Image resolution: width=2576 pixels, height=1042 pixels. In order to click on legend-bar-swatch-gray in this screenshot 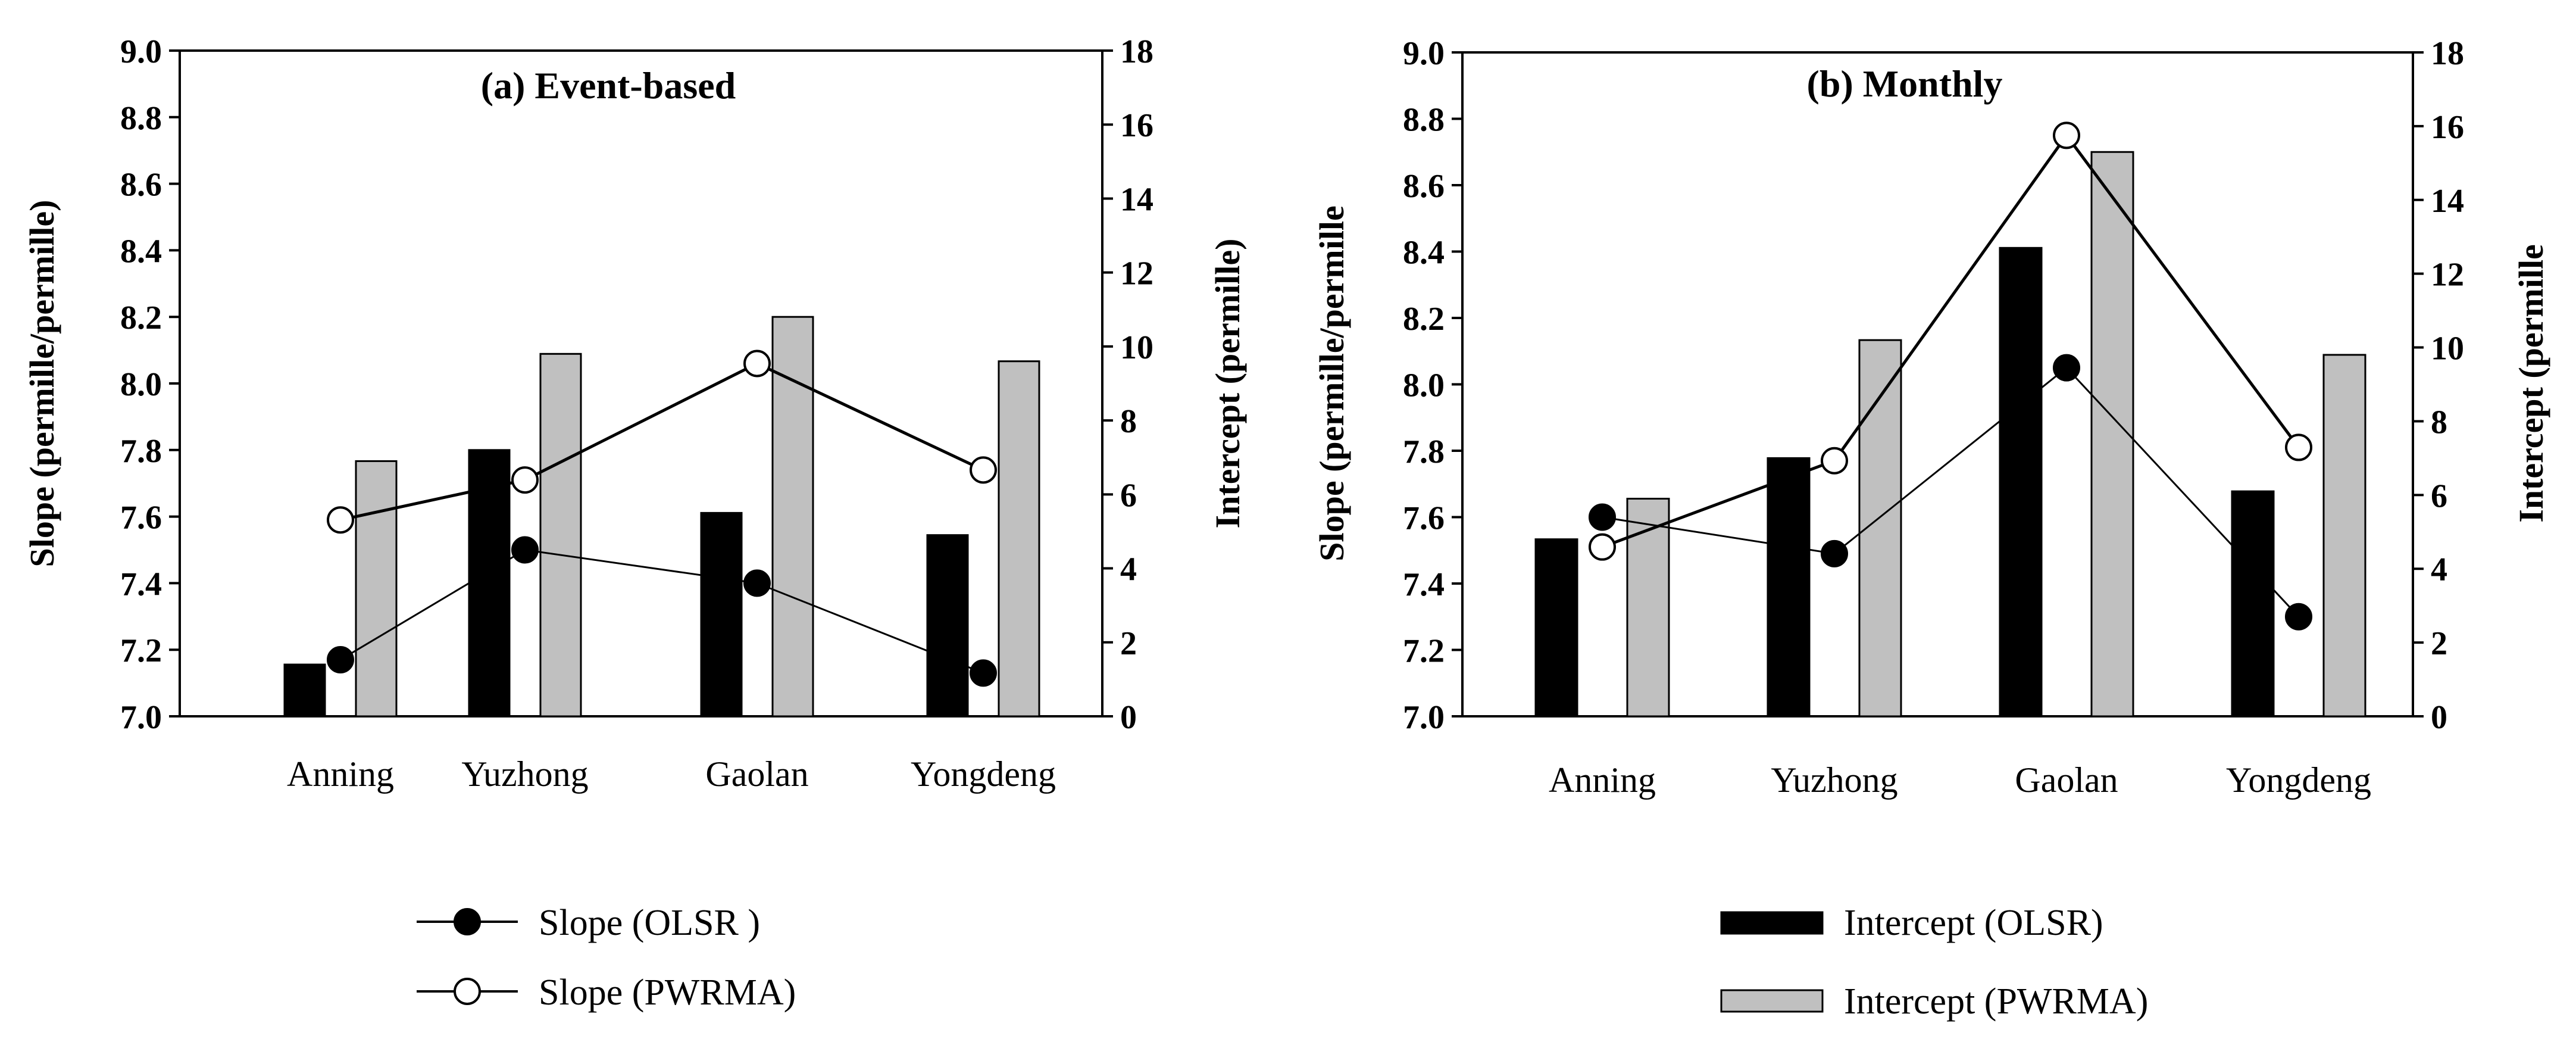, I will do `click(1772, 1001)`.